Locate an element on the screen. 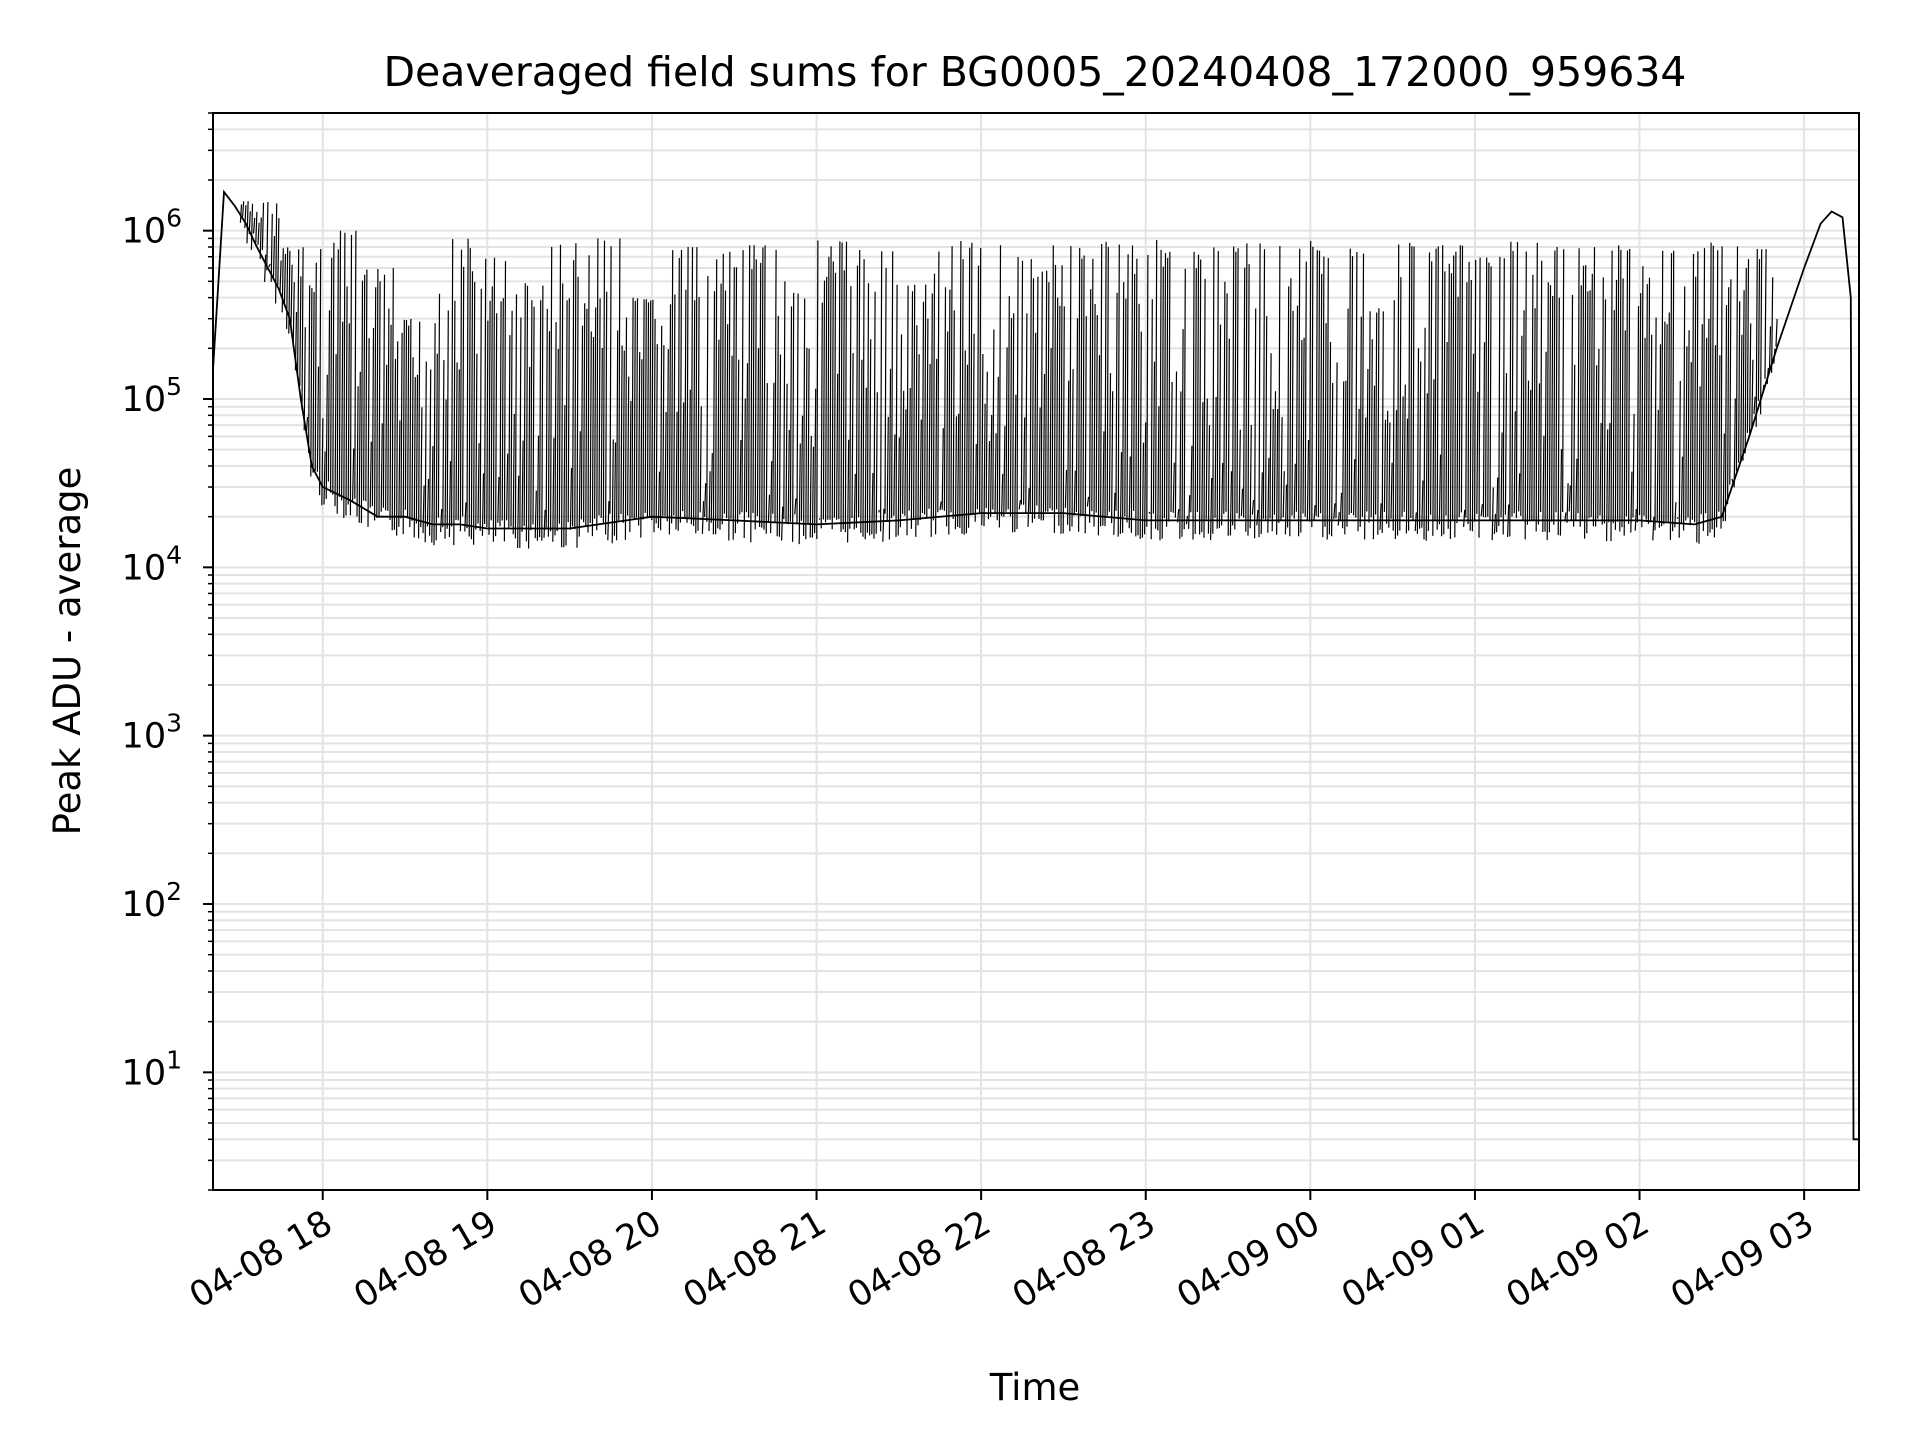 The image size is (1920, 1440). y-tick-label: 10³ is located at coordinates (152, 733).